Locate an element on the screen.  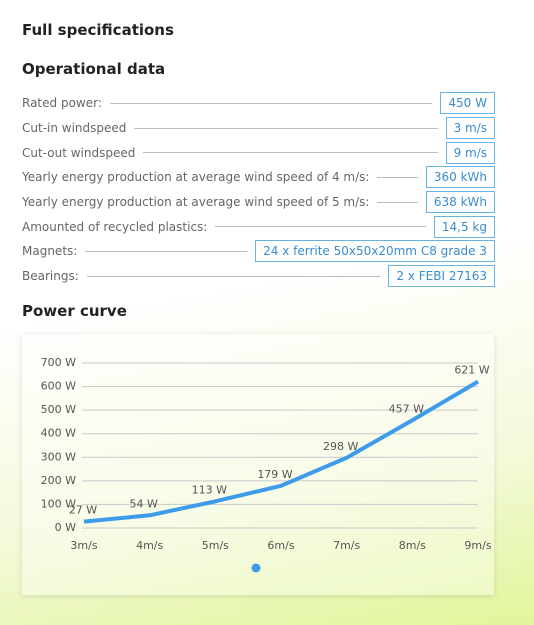
data-label: 298 W is located at coordinates (340, 446).